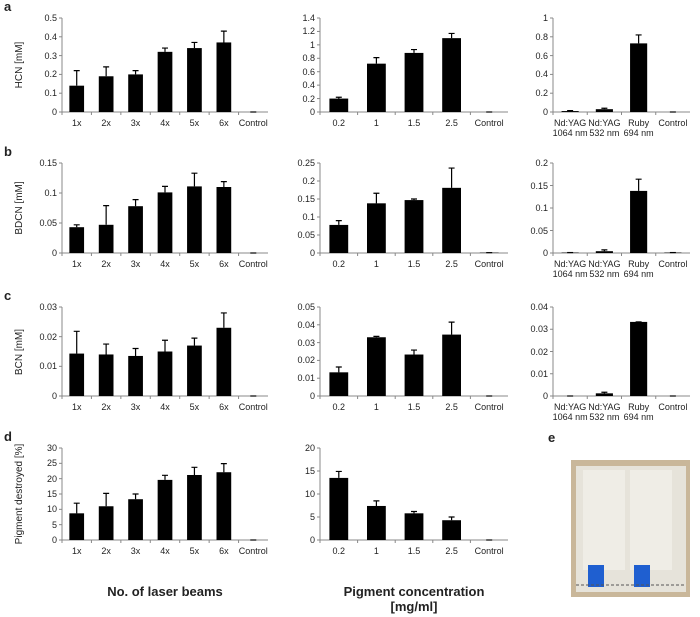 This screenshot has height=617, width=700. I want to click on x-axis-label: No. of laser beams, so click(165, 591).